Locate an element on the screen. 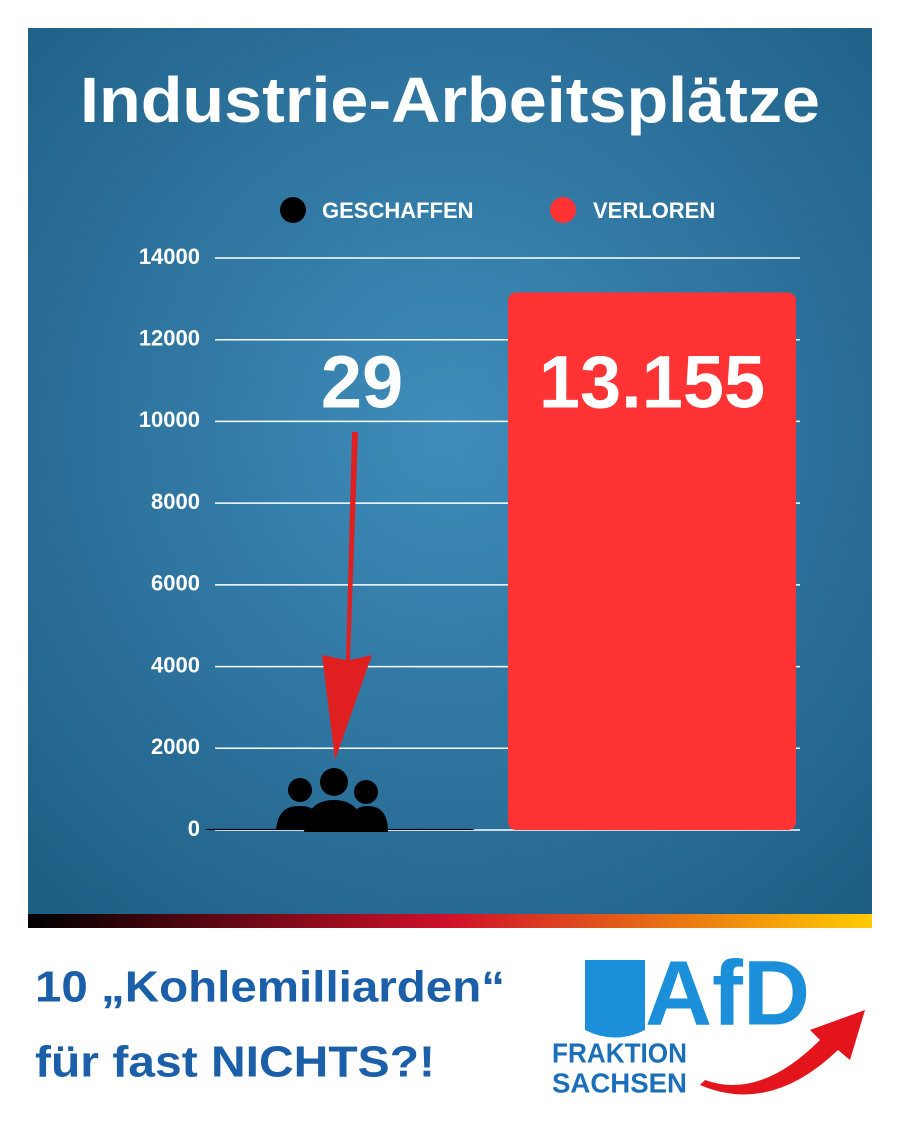 This screenshot has width=900, height=1125. value-label: 29 is located at coordinates (362, 382).